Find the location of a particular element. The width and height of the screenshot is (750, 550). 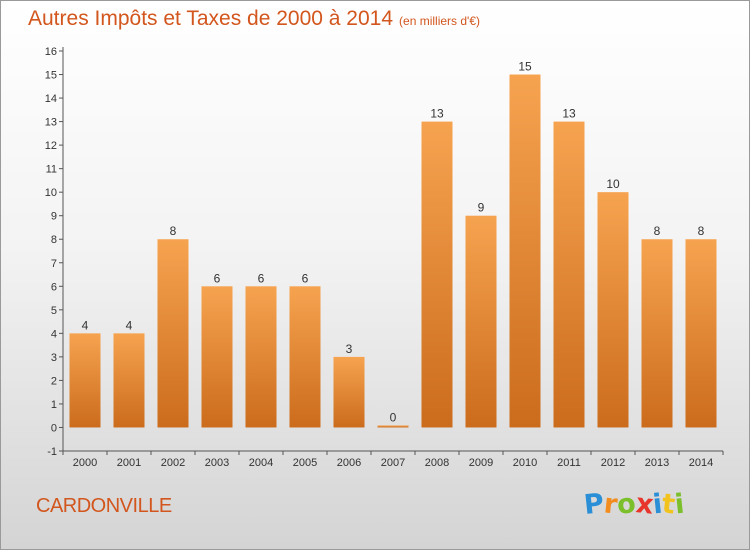

x-tick-label: 2012 is located at coordinates (613, 463).